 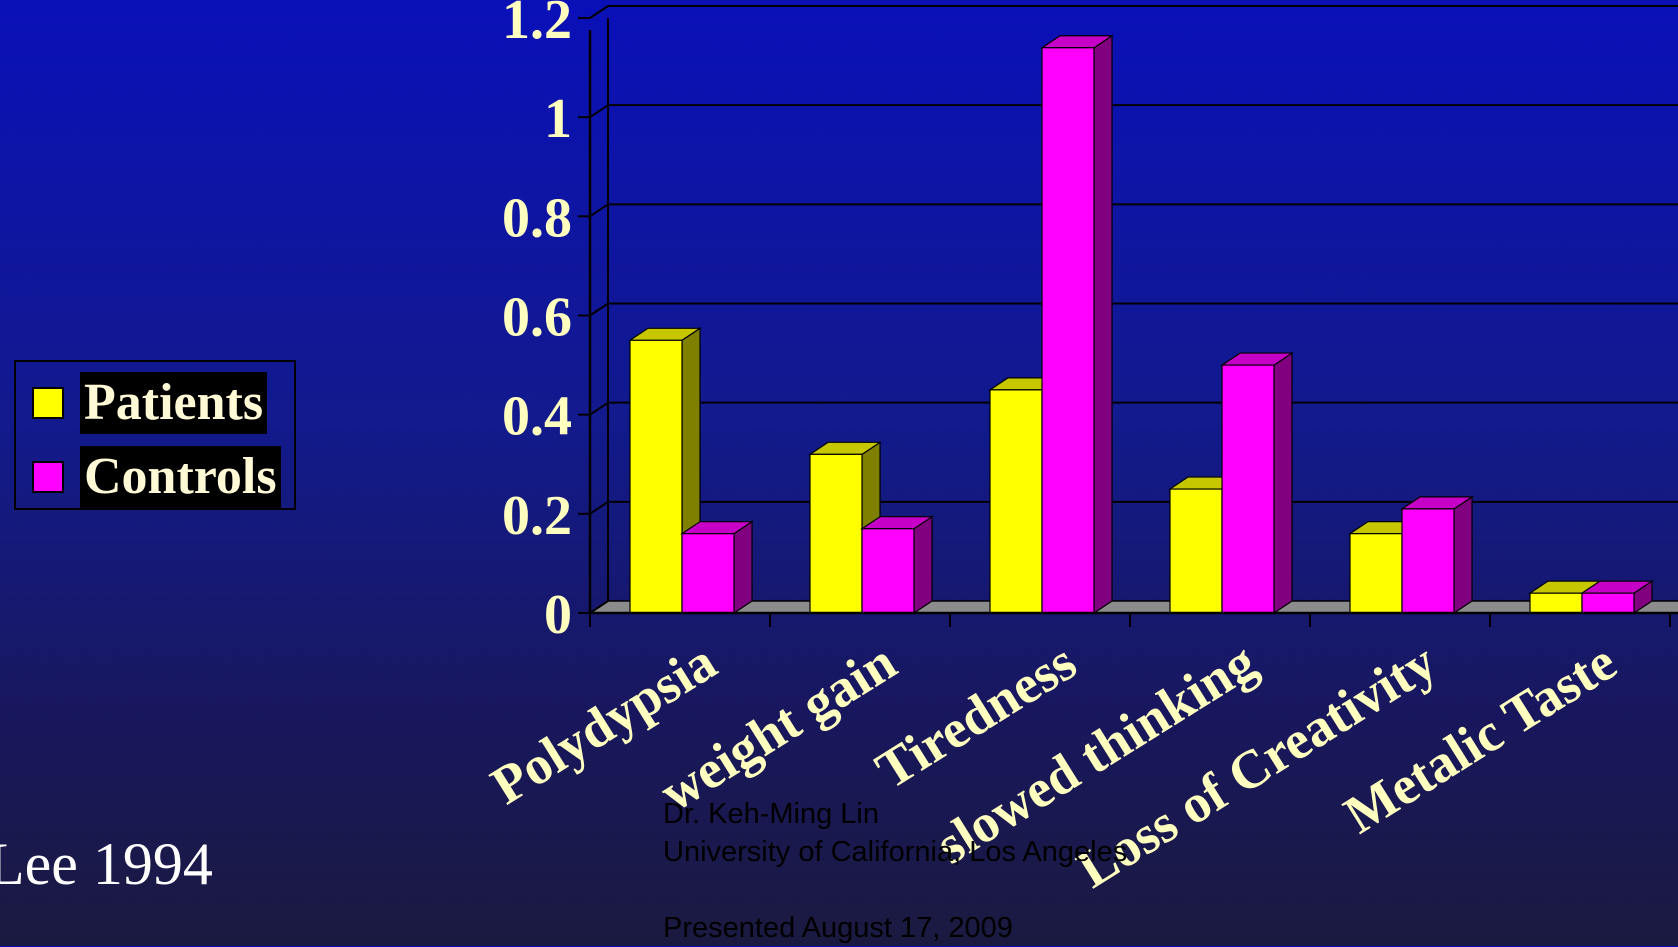 What do you see at coordinates (537, 218) in the screenshot?
I see `y-tick-label: 0.8` at bounding box center [537, 218].